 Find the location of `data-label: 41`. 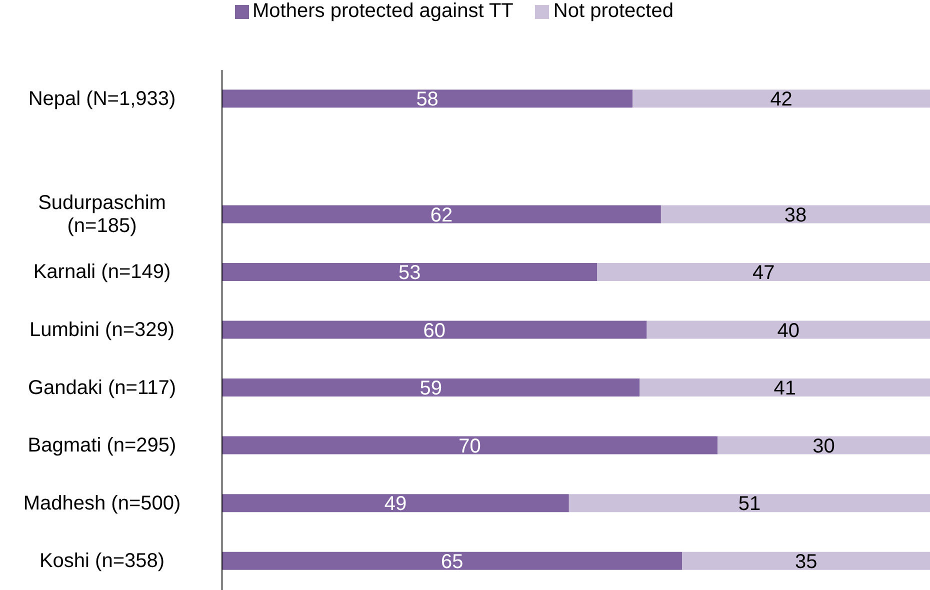

data-label: 41 is located at coordinates (785, 389).